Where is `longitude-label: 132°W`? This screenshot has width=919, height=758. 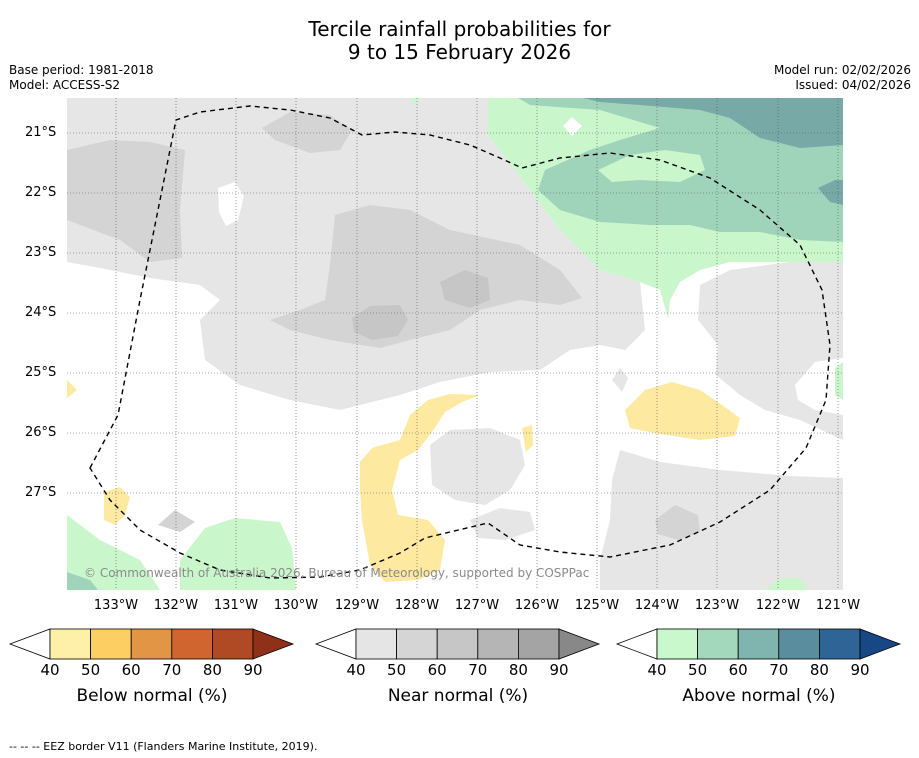
longitude-label: 132°W is located at coordinates (176, 605).